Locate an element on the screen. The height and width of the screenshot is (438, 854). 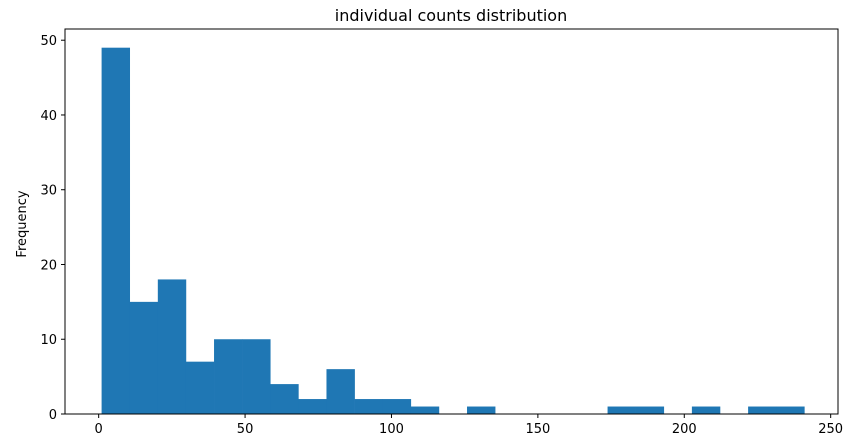
y-tick-label: 0 is located at coordinates (53, 415).